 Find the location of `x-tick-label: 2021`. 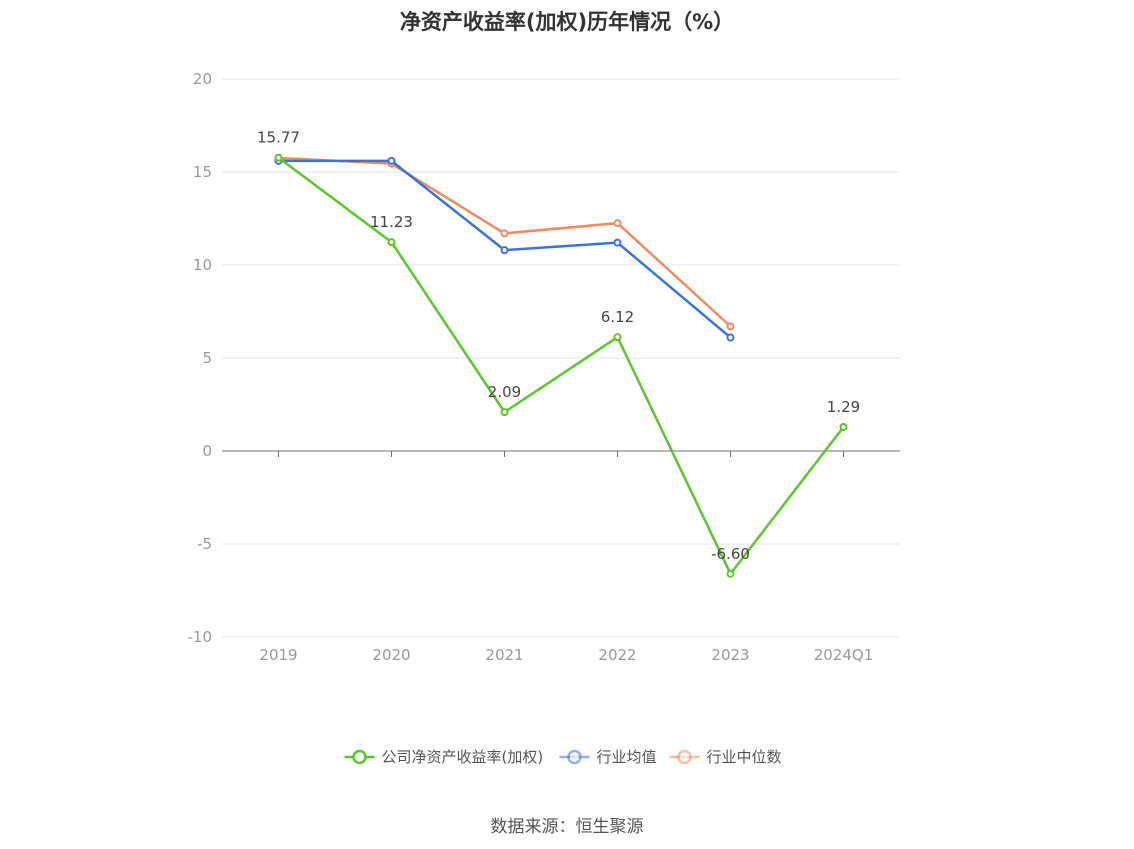

x-tick-label: 2021 is located at coordinates (504, 655).